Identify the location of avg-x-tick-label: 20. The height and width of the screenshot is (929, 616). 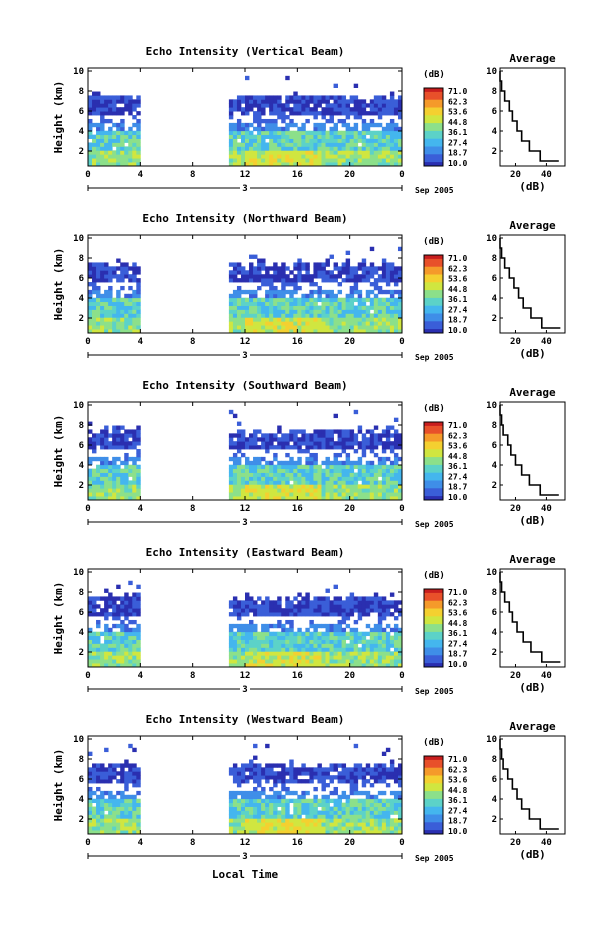
(515, 509).